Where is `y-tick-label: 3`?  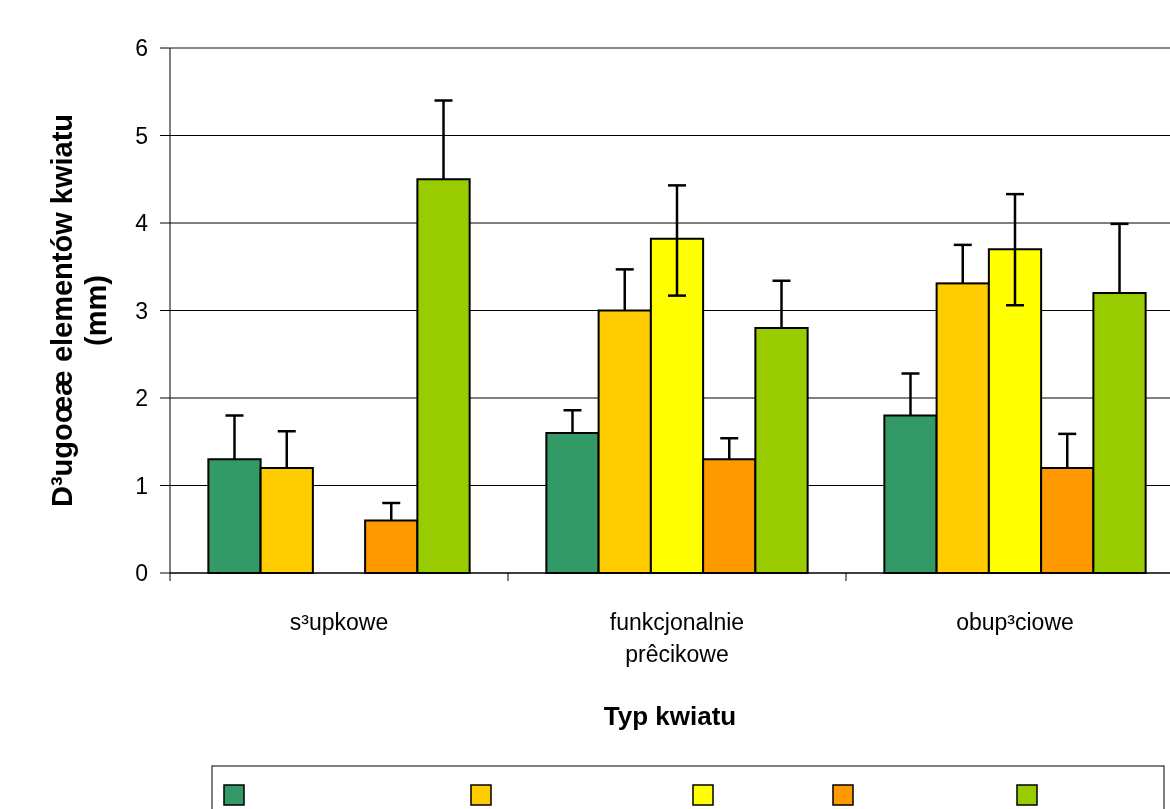
y-tick-label: 3 is located at coordinates (141, 310).